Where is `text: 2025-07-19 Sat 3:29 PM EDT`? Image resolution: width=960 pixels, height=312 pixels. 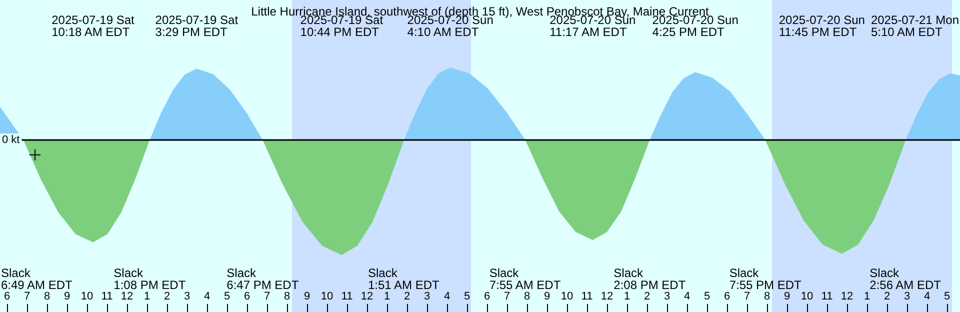
text: 2025-07-19 Sat 3:29 PM EDT is located at coordinates (197, 26).